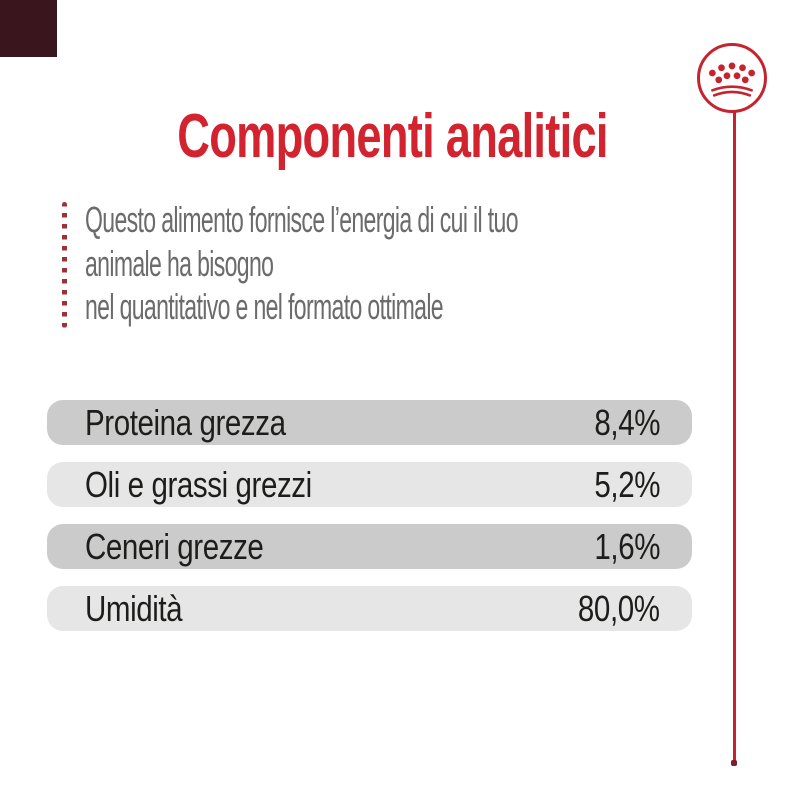 The width and height of the screenshot is (800, 800). What do you see at coordinates (64, 265) in the screenshot?
I see `dotted-rule` at bounding box center [64, 265].